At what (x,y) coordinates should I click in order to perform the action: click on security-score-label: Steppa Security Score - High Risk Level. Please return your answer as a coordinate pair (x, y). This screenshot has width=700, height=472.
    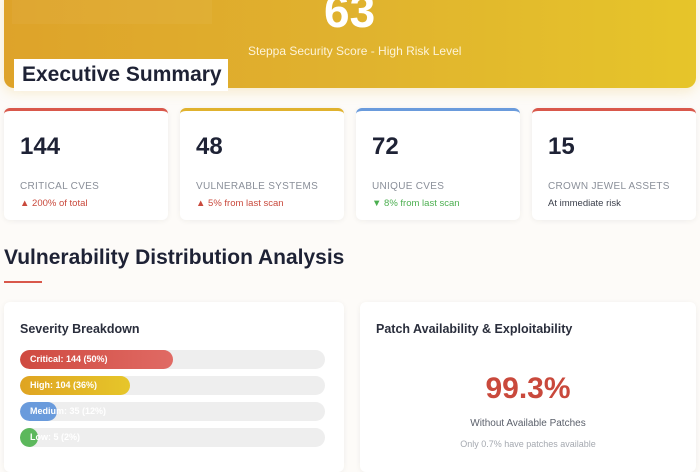
    Looking at the image, I should click on (355, 51).